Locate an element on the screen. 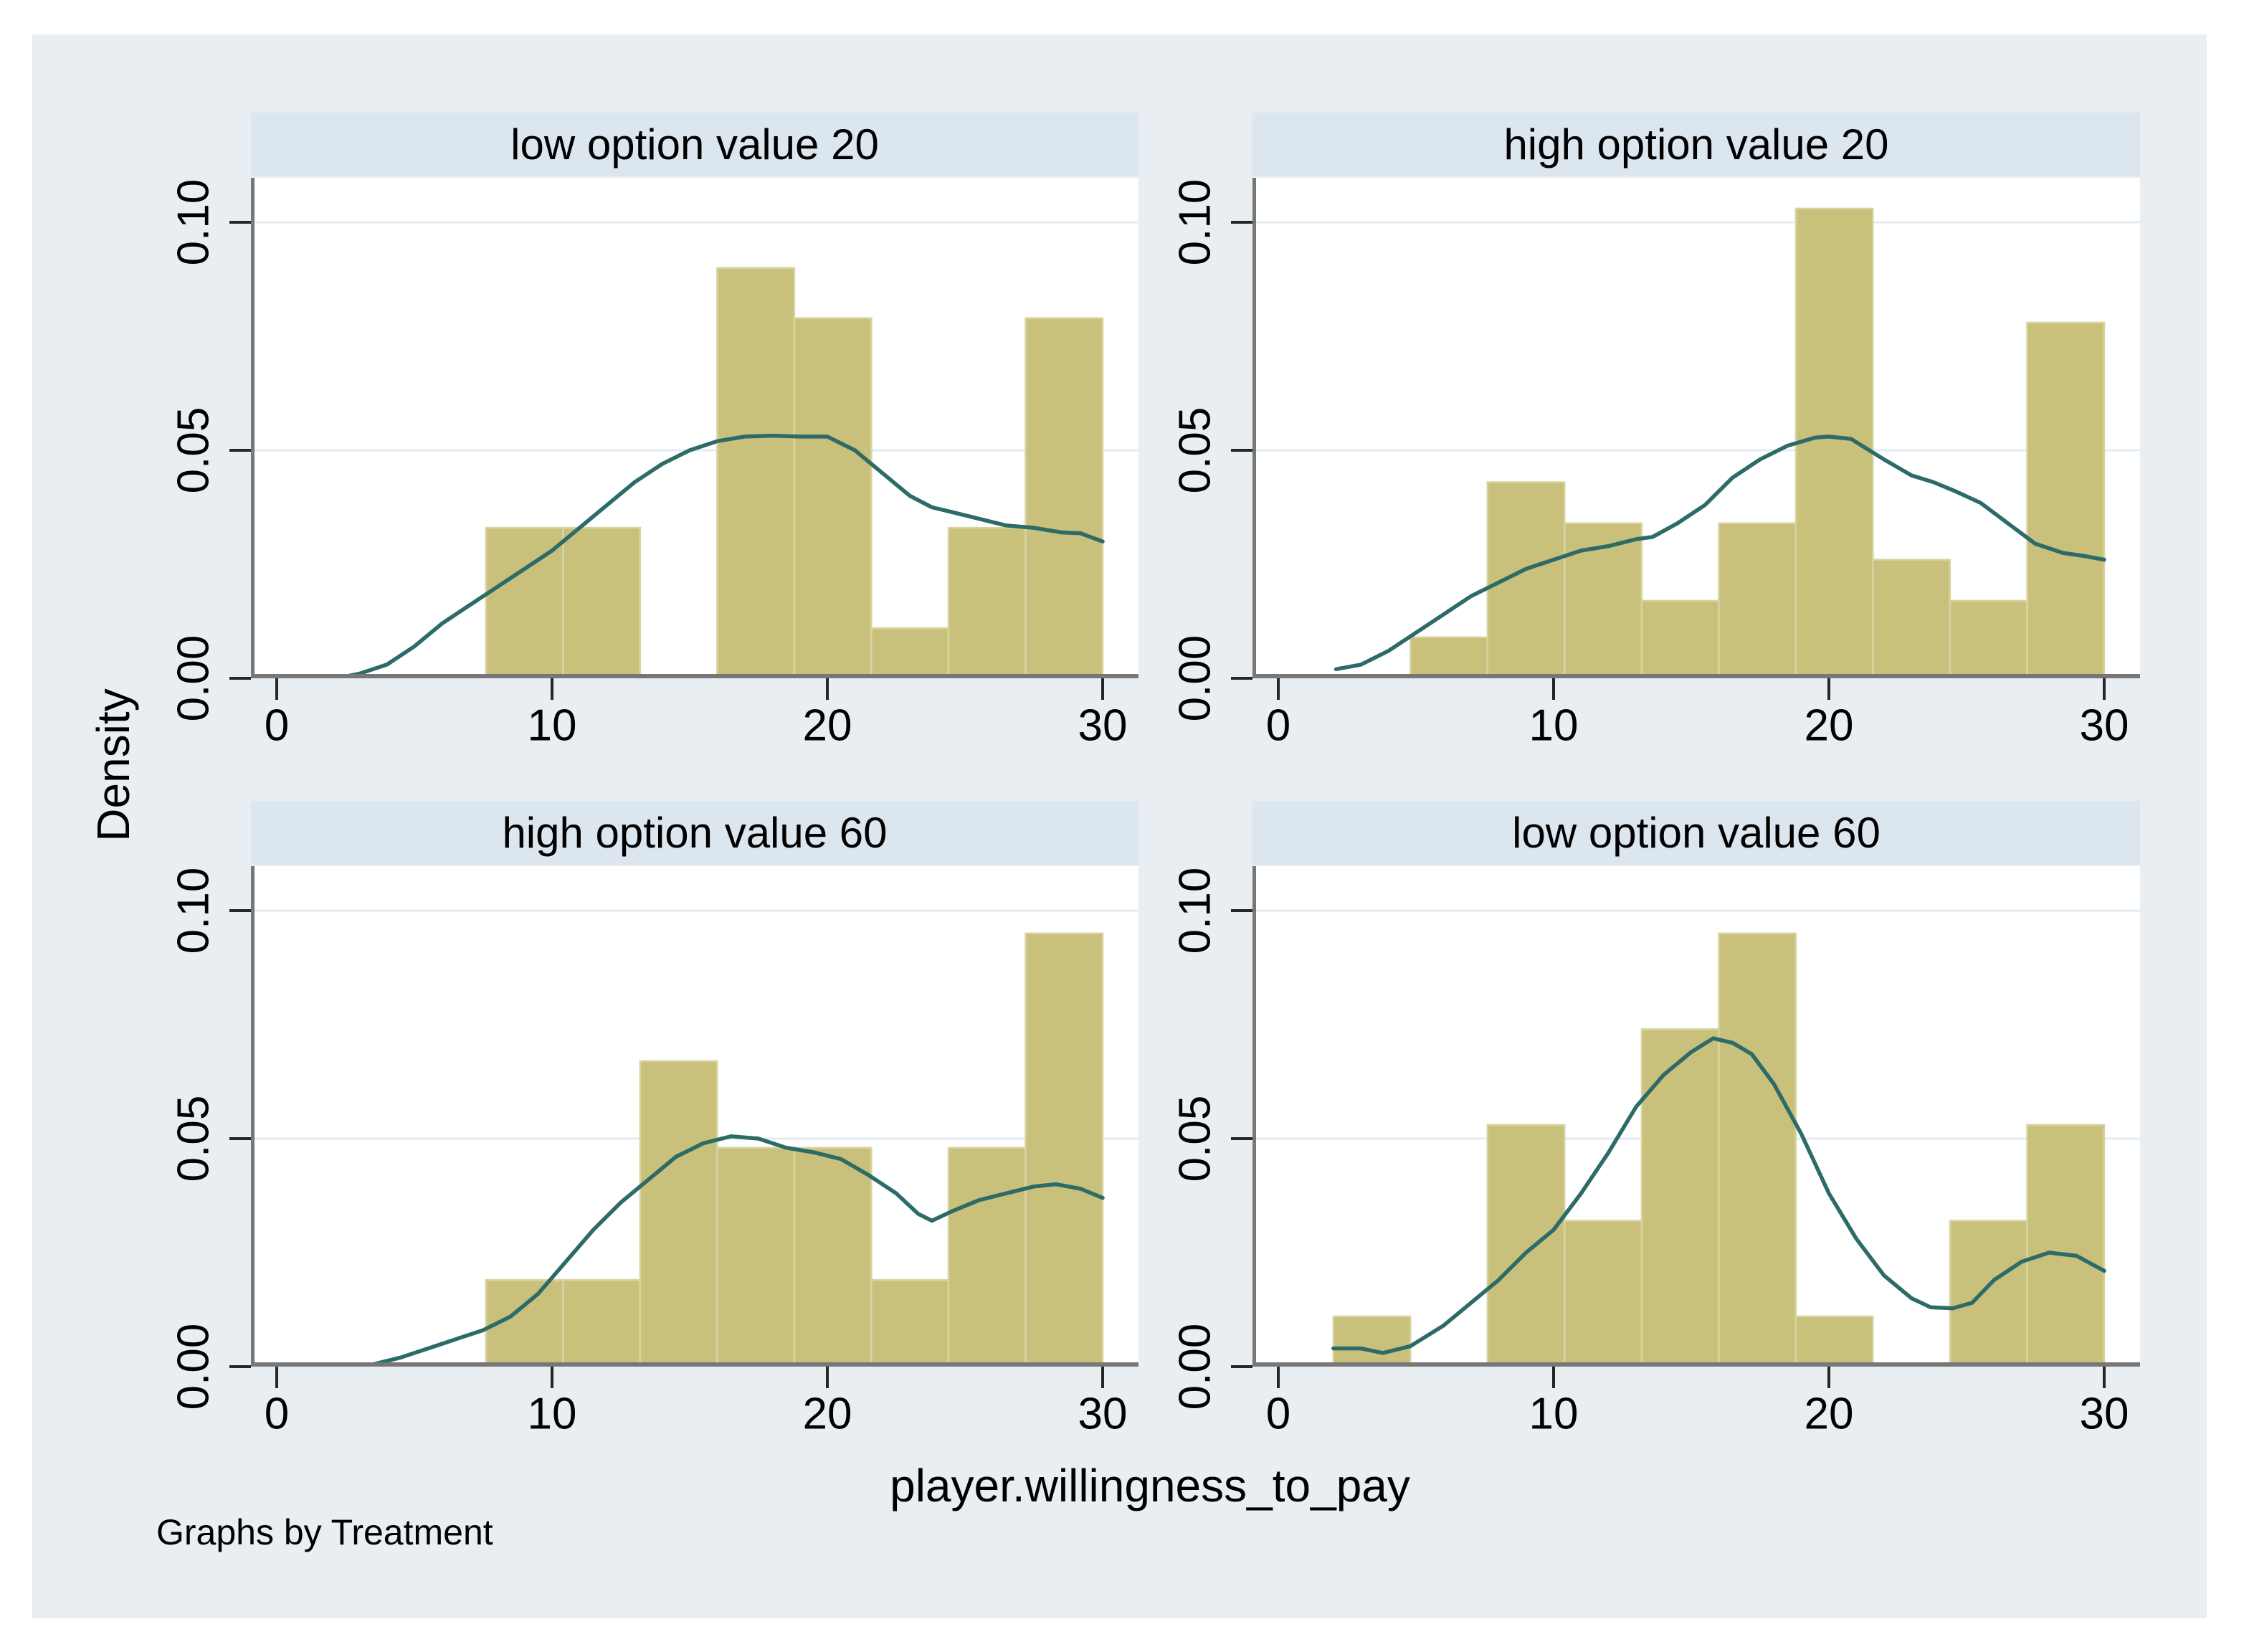 The width and height of the screenshot is (2244, 1652). panel-title: low option value 60 is located at coordinates (1696, 833).